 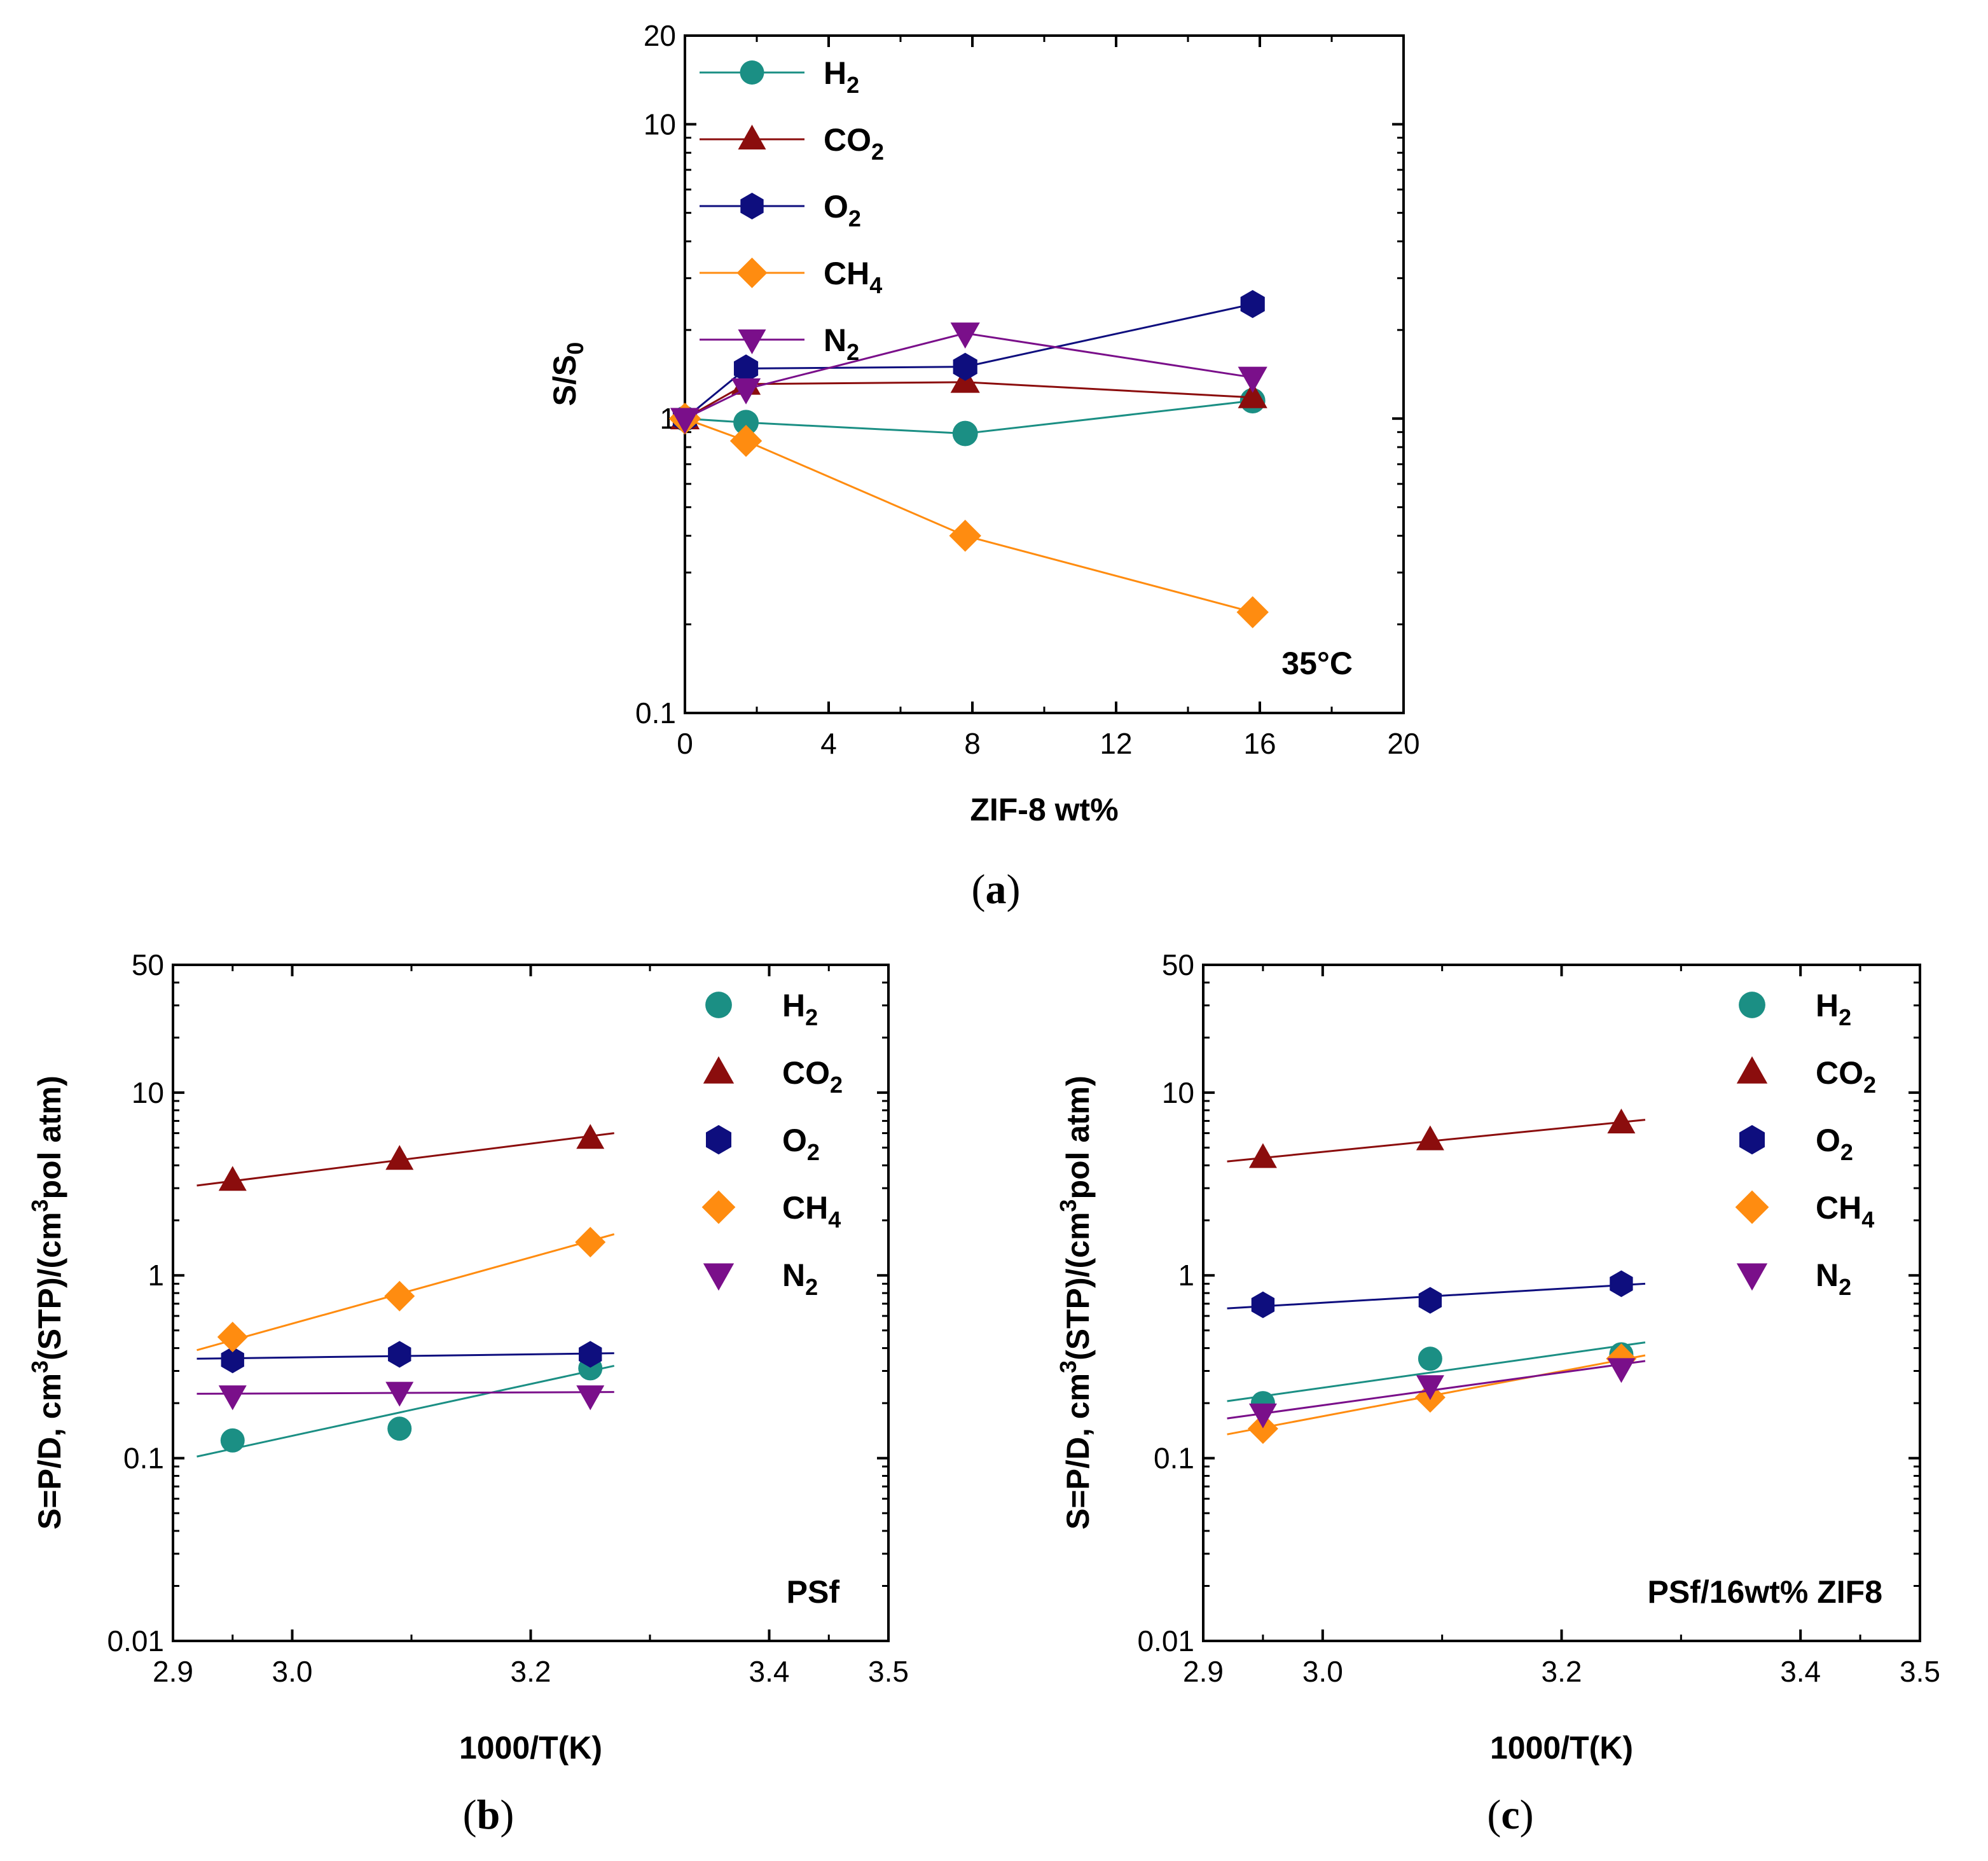 I want to click on x-tick-label: 16, so click(x=1259, y=743).